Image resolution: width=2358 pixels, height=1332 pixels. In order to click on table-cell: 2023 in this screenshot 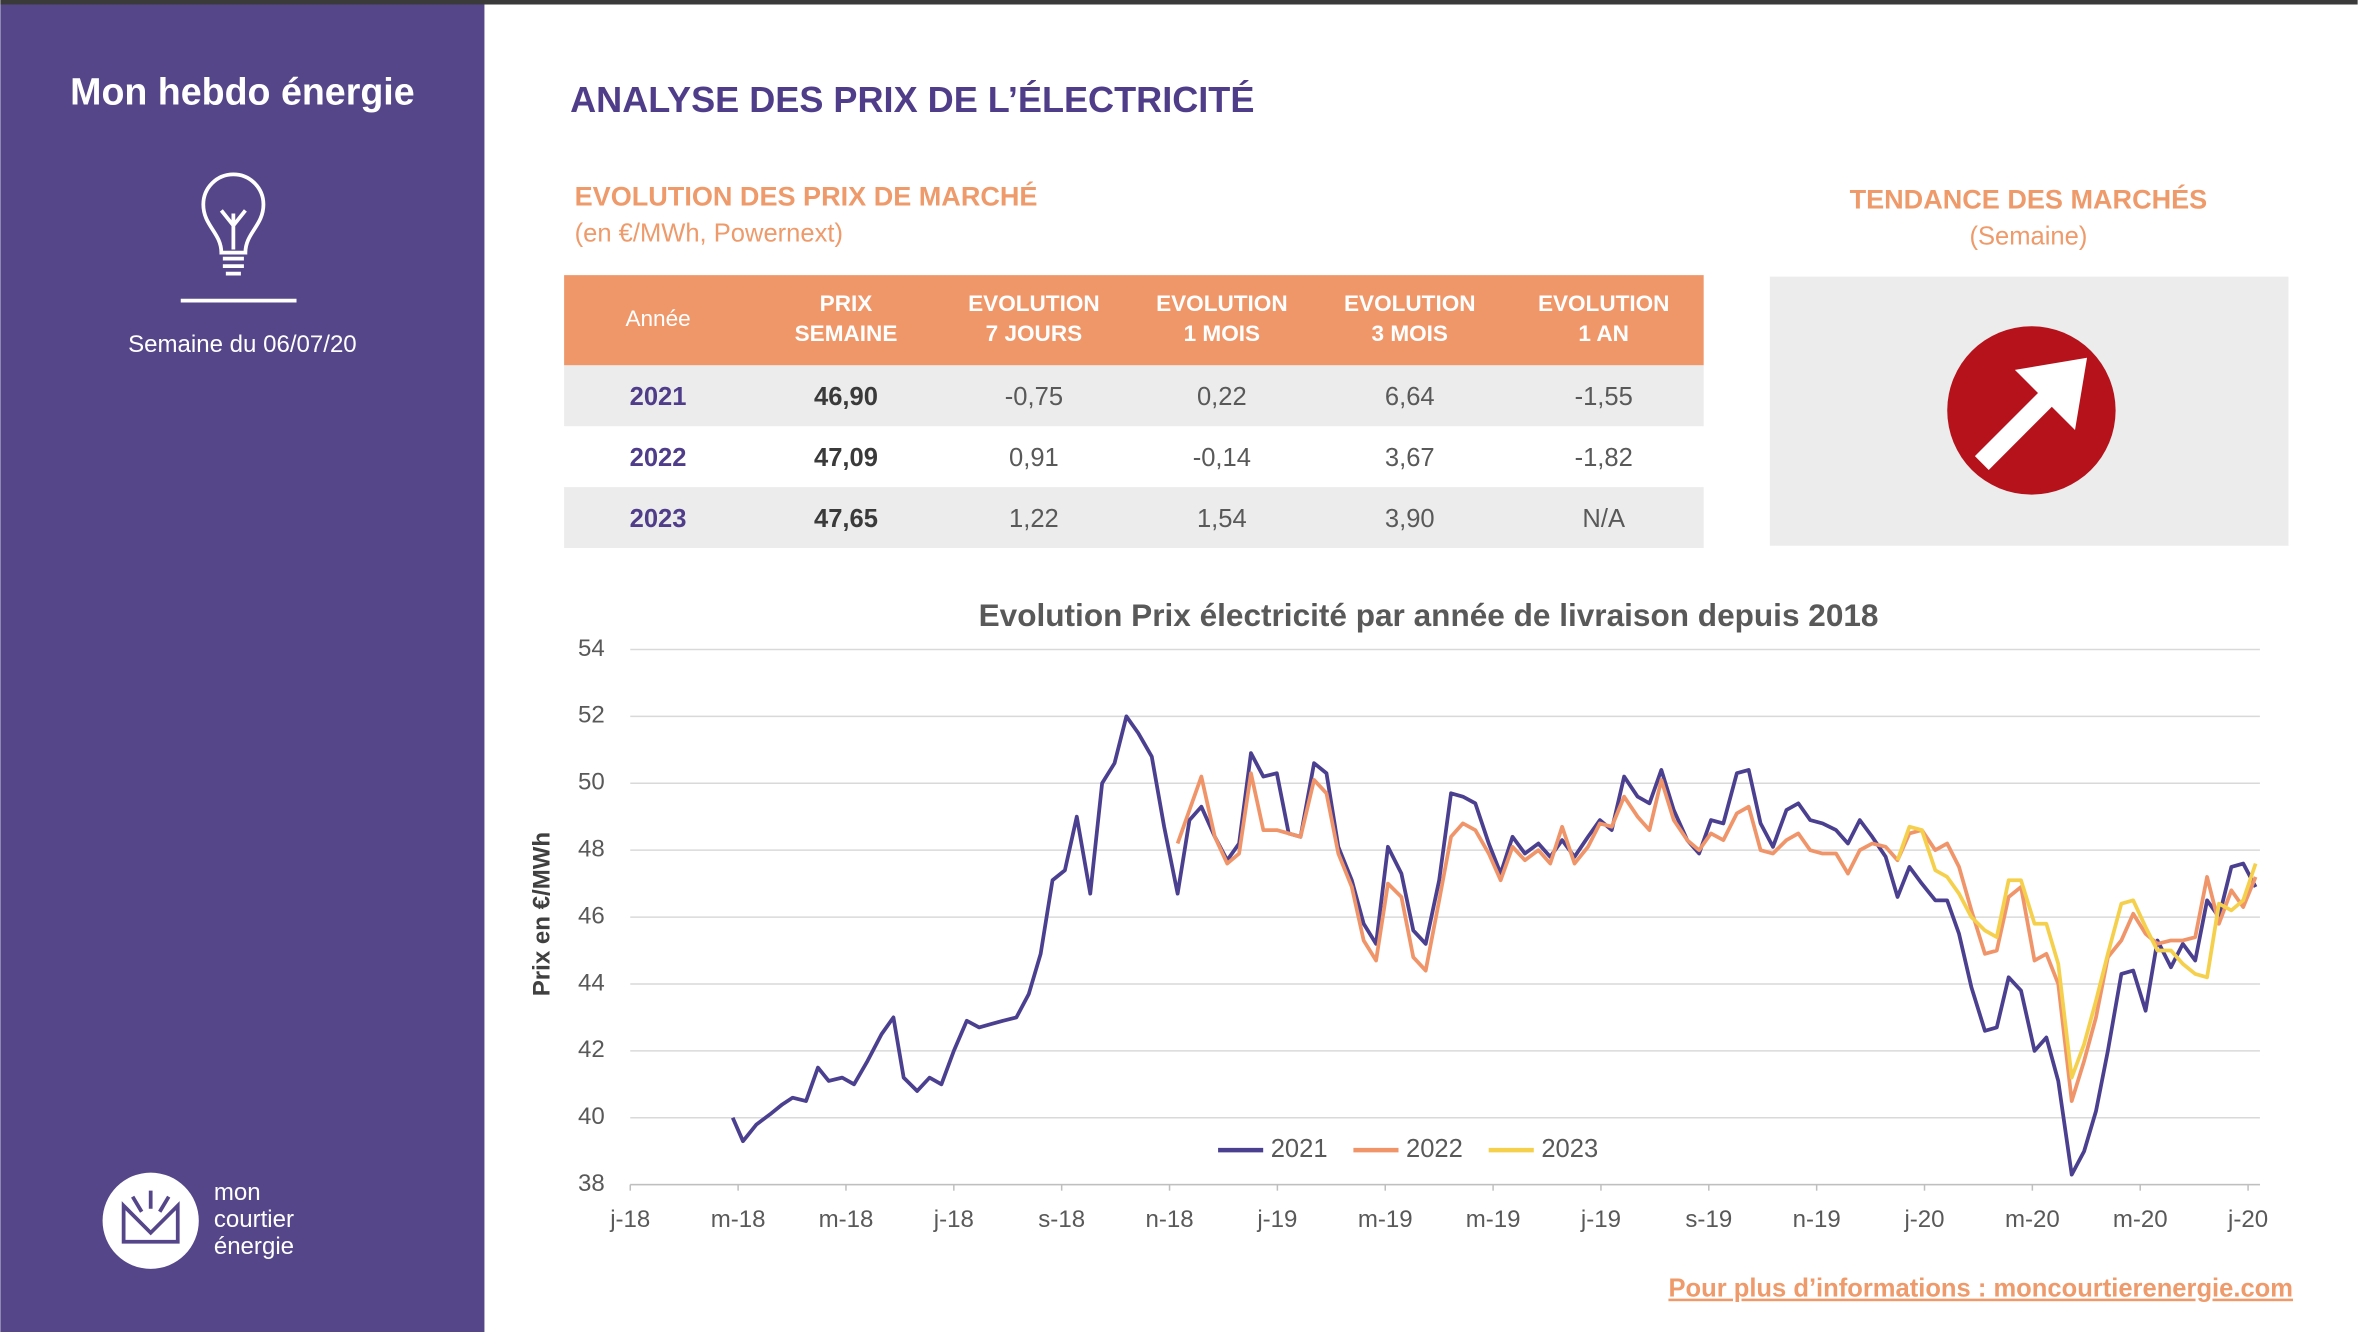, I will do `click(658, 519)`.